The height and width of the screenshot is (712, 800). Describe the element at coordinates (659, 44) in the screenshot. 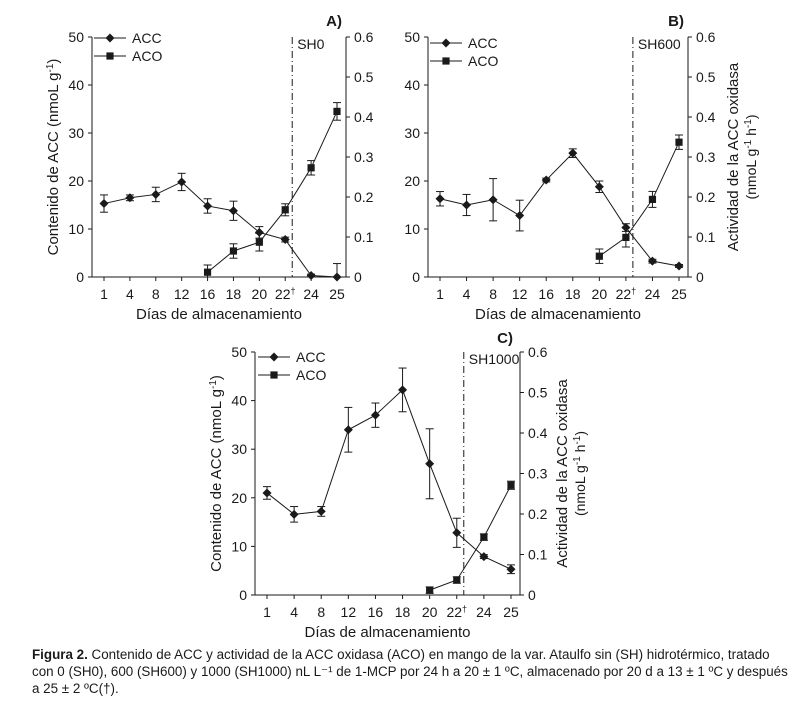

I see `treatment-label: SH600` at that location.